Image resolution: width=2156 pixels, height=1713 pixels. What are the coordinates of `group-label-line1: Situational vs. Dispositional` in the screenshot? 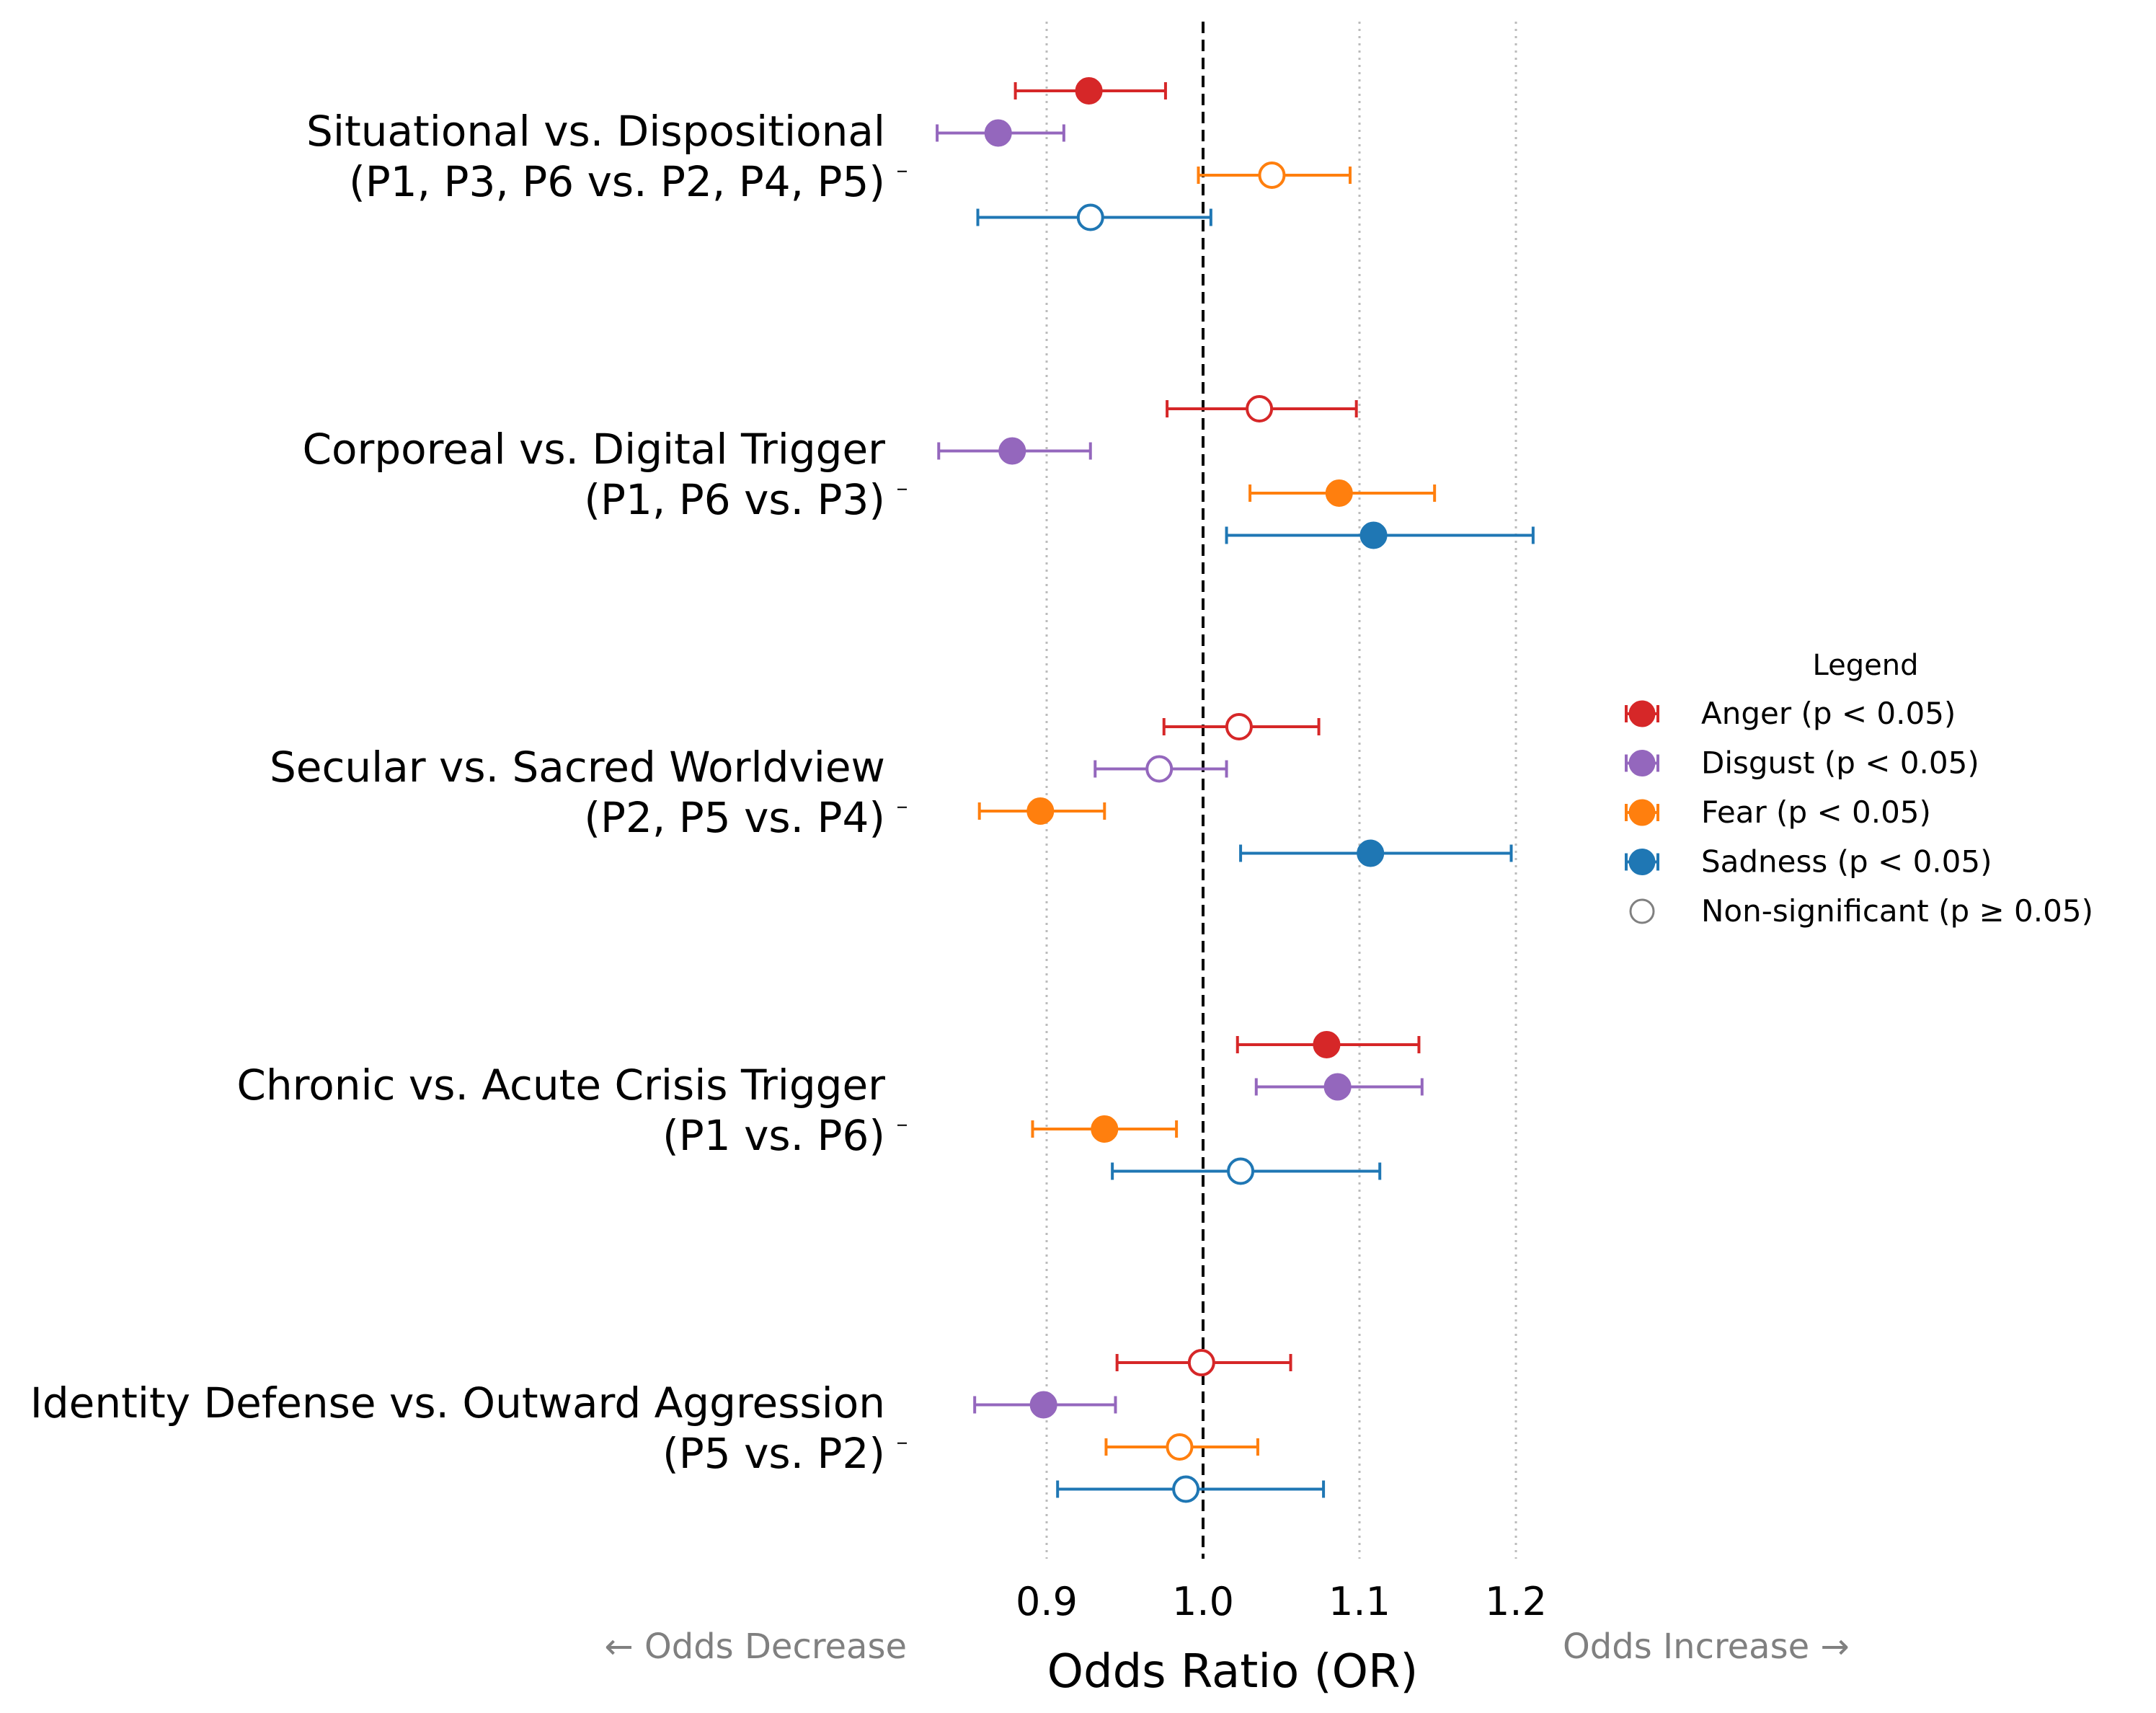 It's located at (595, 131).